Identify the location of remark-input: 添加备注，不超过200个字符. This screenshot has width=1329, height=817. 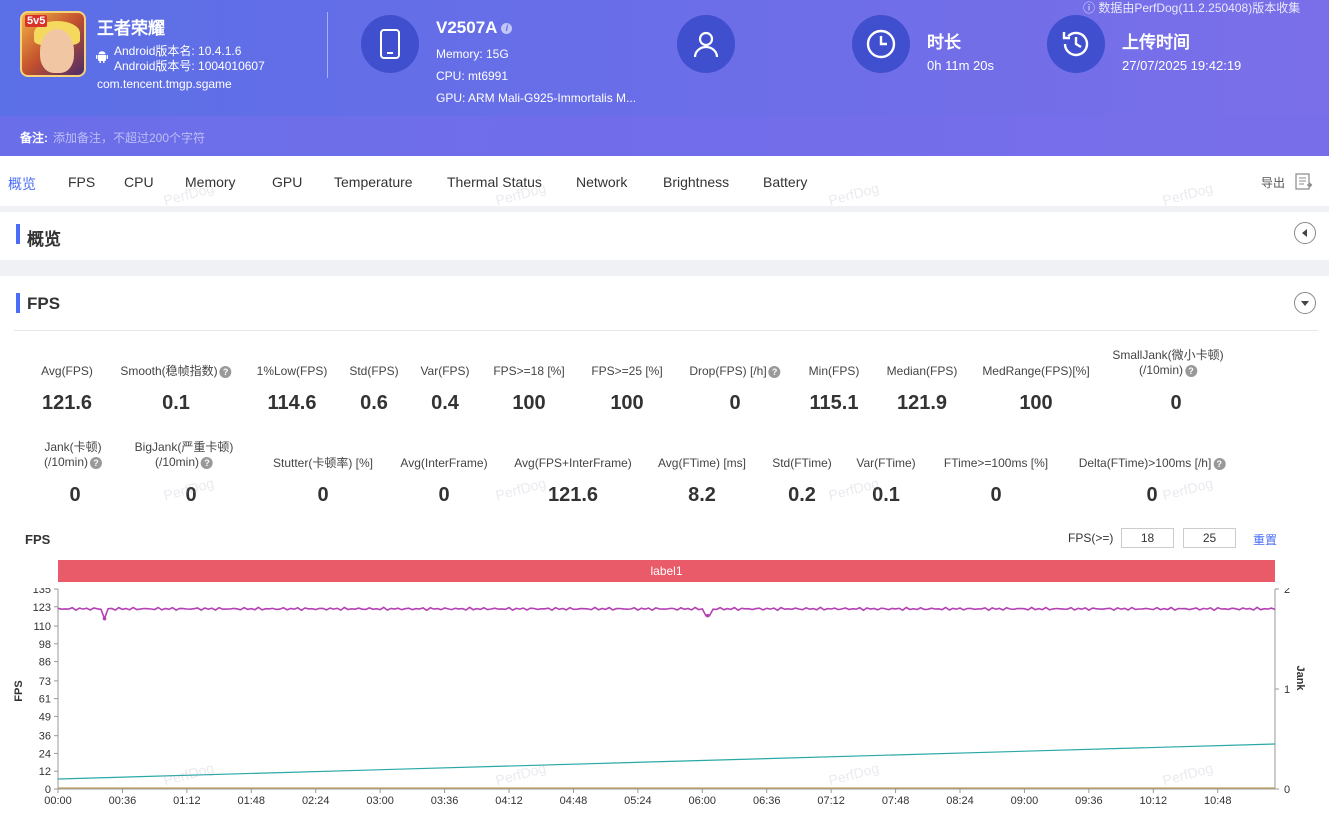
(129, 138).